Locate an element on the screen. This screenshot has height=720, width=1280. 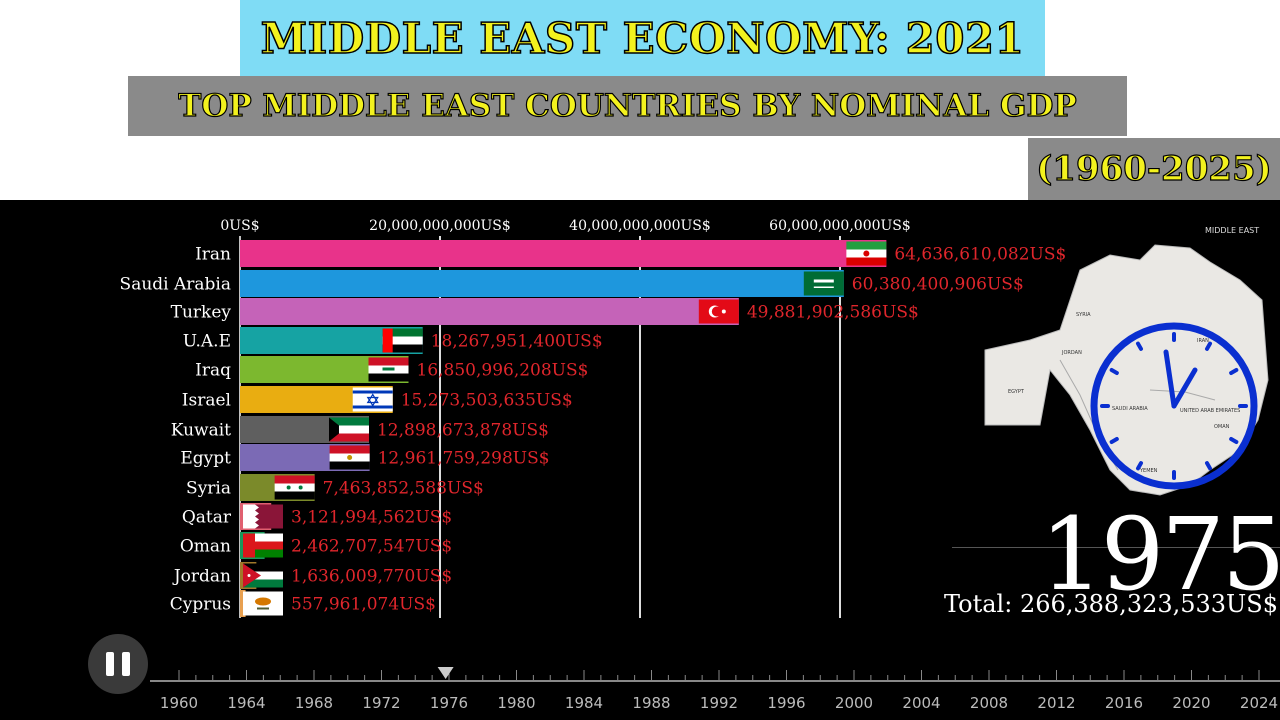
timeline-marker is located at coordinates (445, 673).